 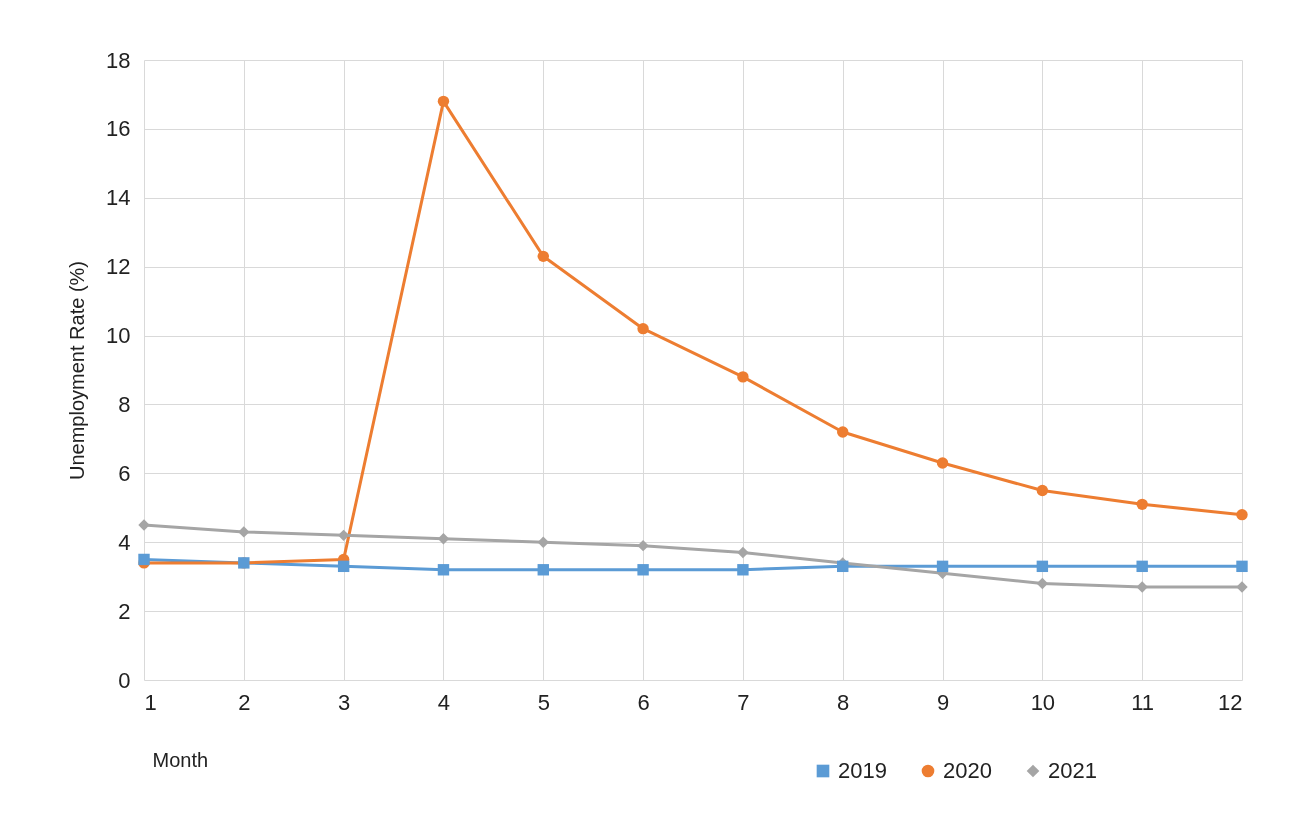 I want to click on x-tick-label: 7, so click(x=743, y=702).